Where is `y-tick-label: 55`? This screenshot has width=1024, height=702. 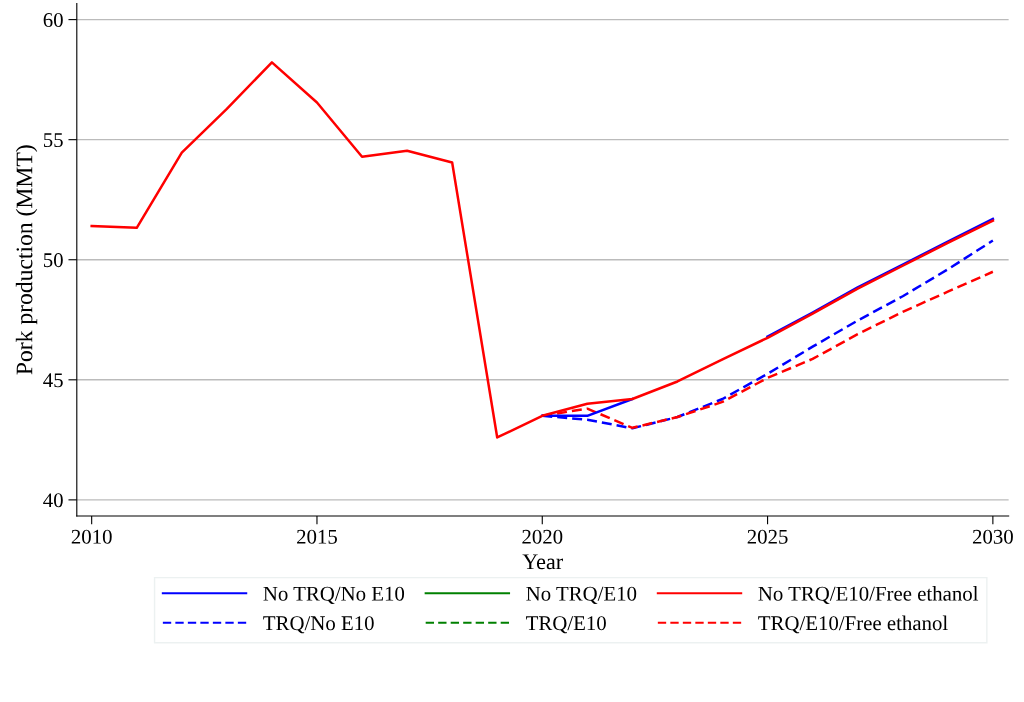 y-tick-label: 55 is located at coordinates (53, 140).